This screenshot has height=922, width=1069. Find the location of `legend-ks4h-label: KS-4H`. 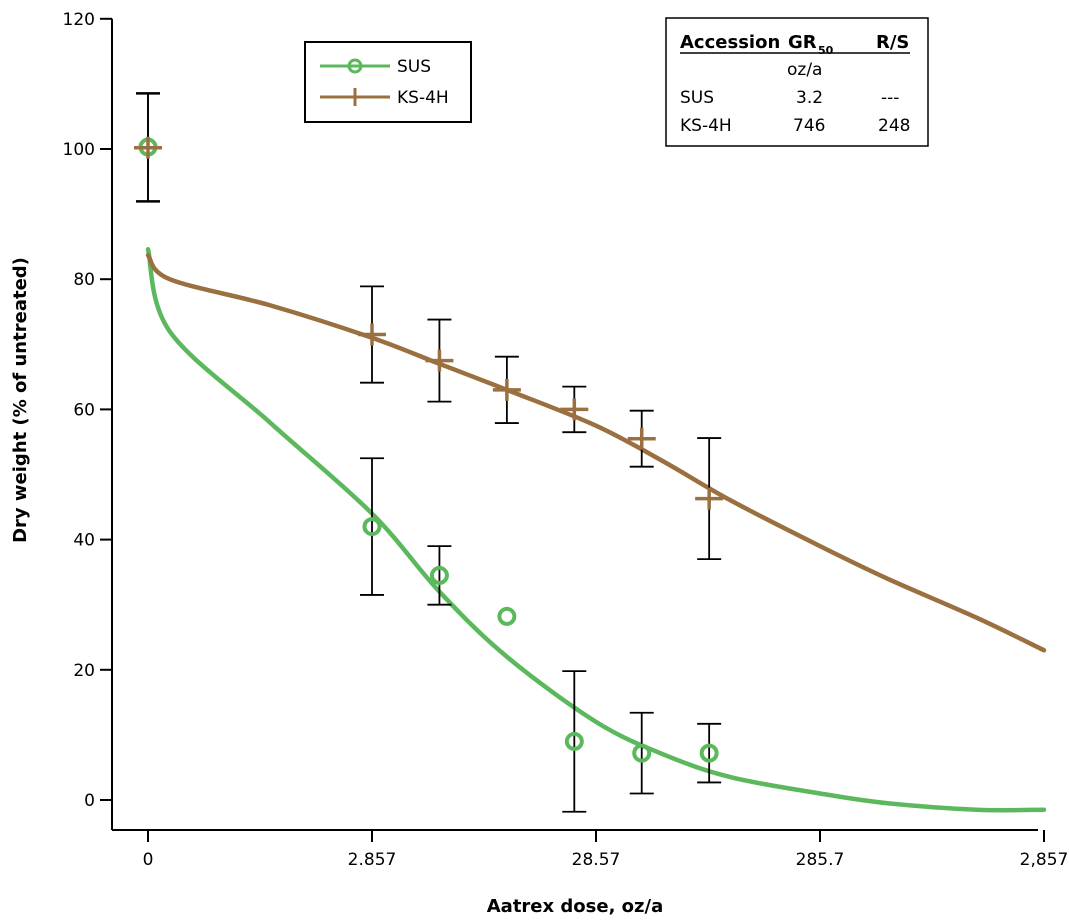

legend-ks4h-label: KS-4H is located at coordinates (423, 98).